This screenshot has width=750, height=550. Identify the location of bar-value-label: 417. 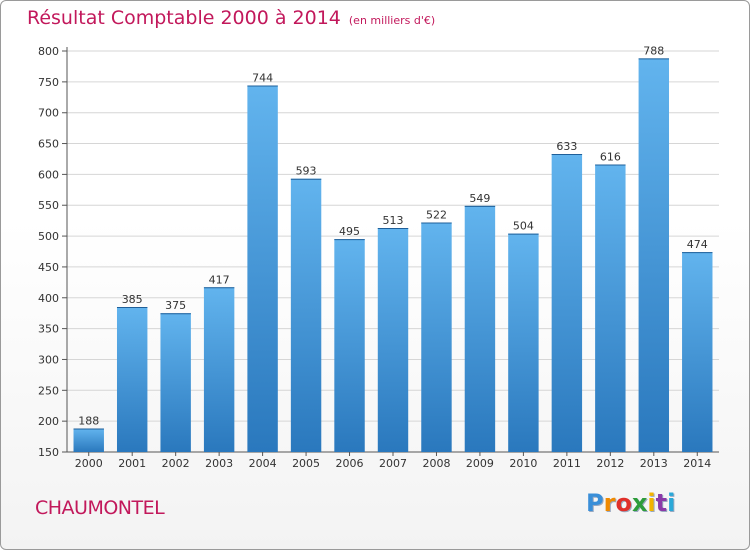
(219, 279).